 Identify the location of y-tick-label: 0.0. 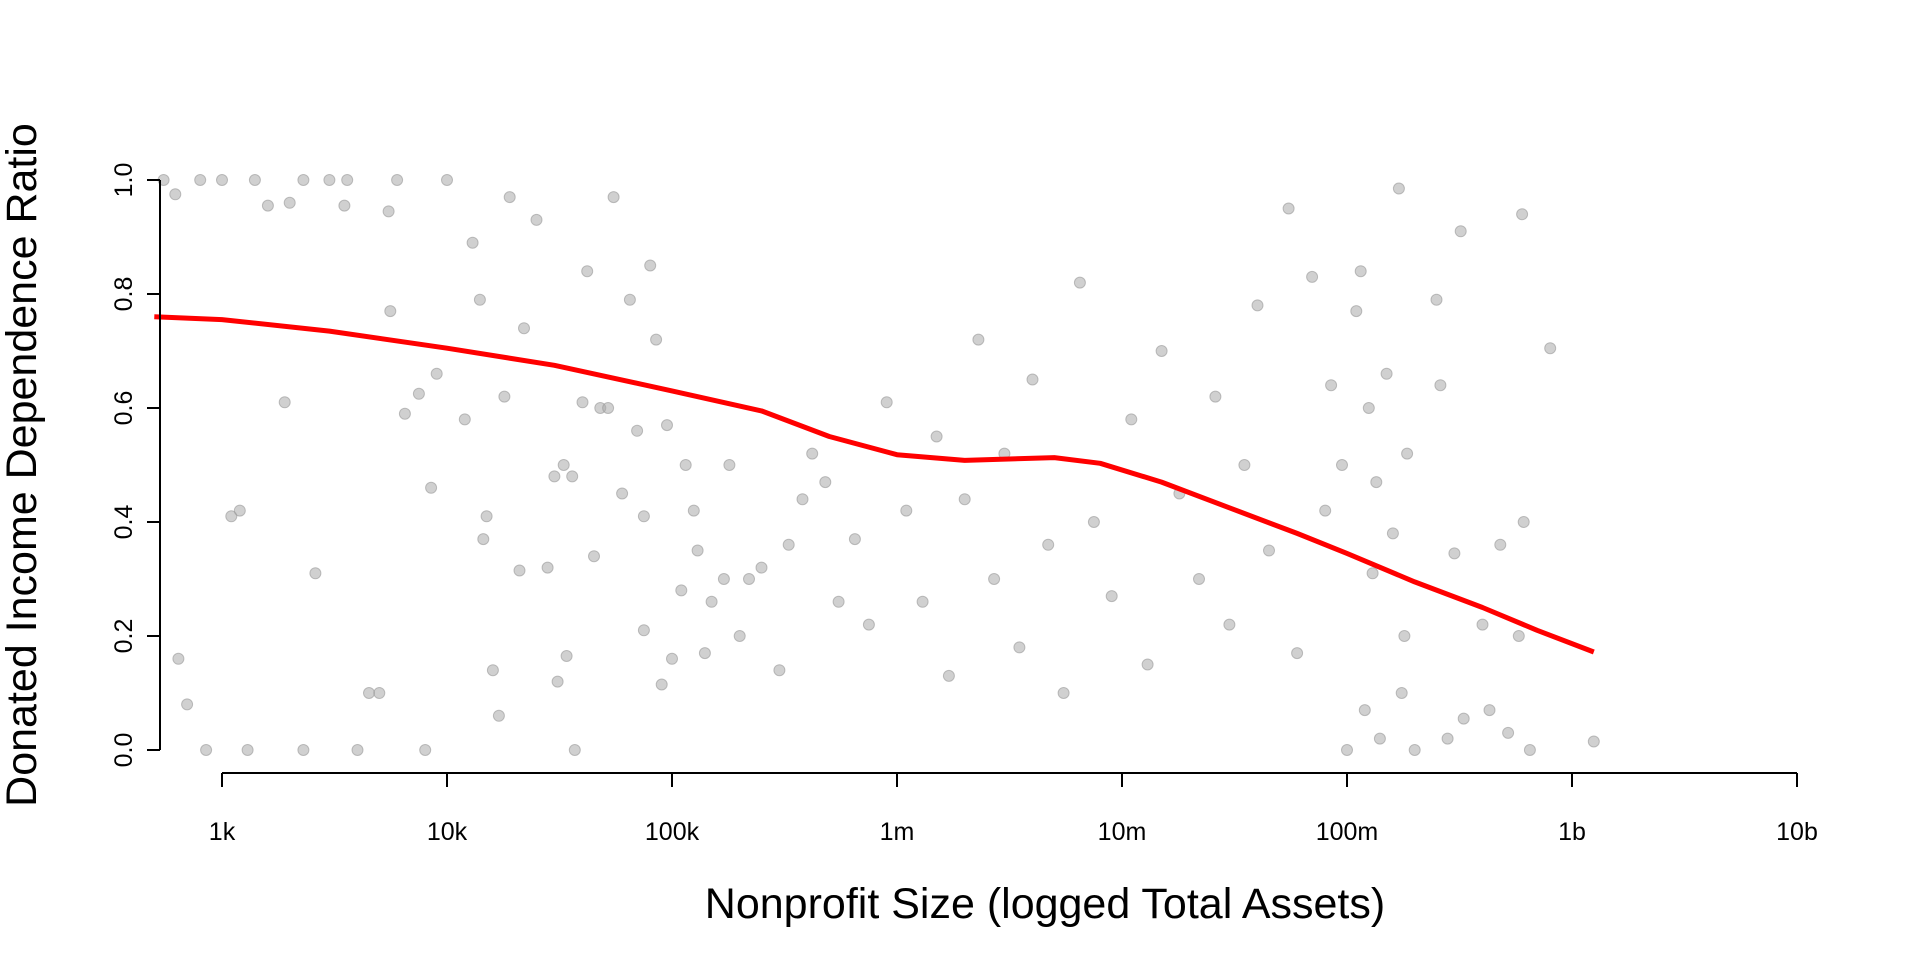
(124, 750).